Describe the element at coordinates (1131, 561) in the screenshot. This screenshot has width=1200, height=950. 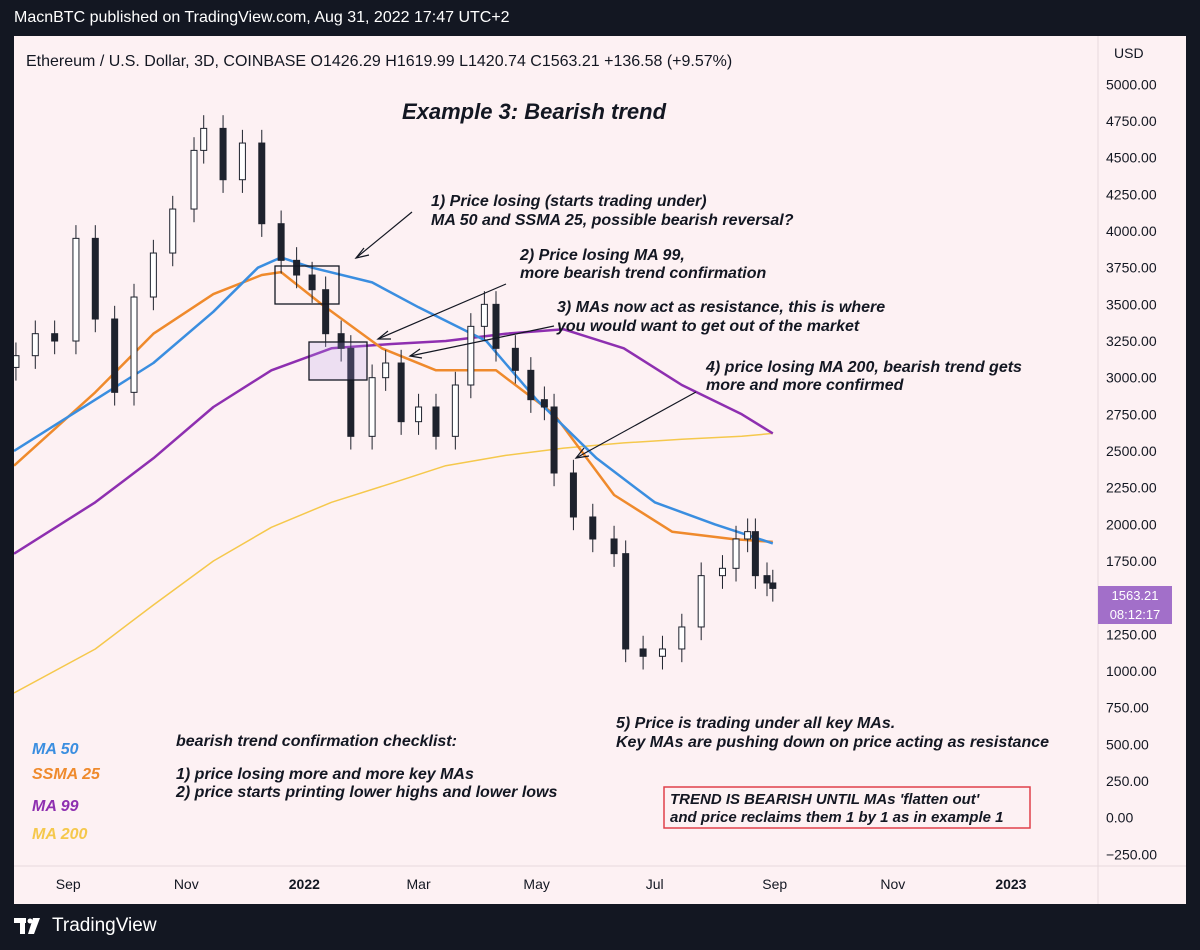
I see `y-tick-label: 1750.00` at that location.